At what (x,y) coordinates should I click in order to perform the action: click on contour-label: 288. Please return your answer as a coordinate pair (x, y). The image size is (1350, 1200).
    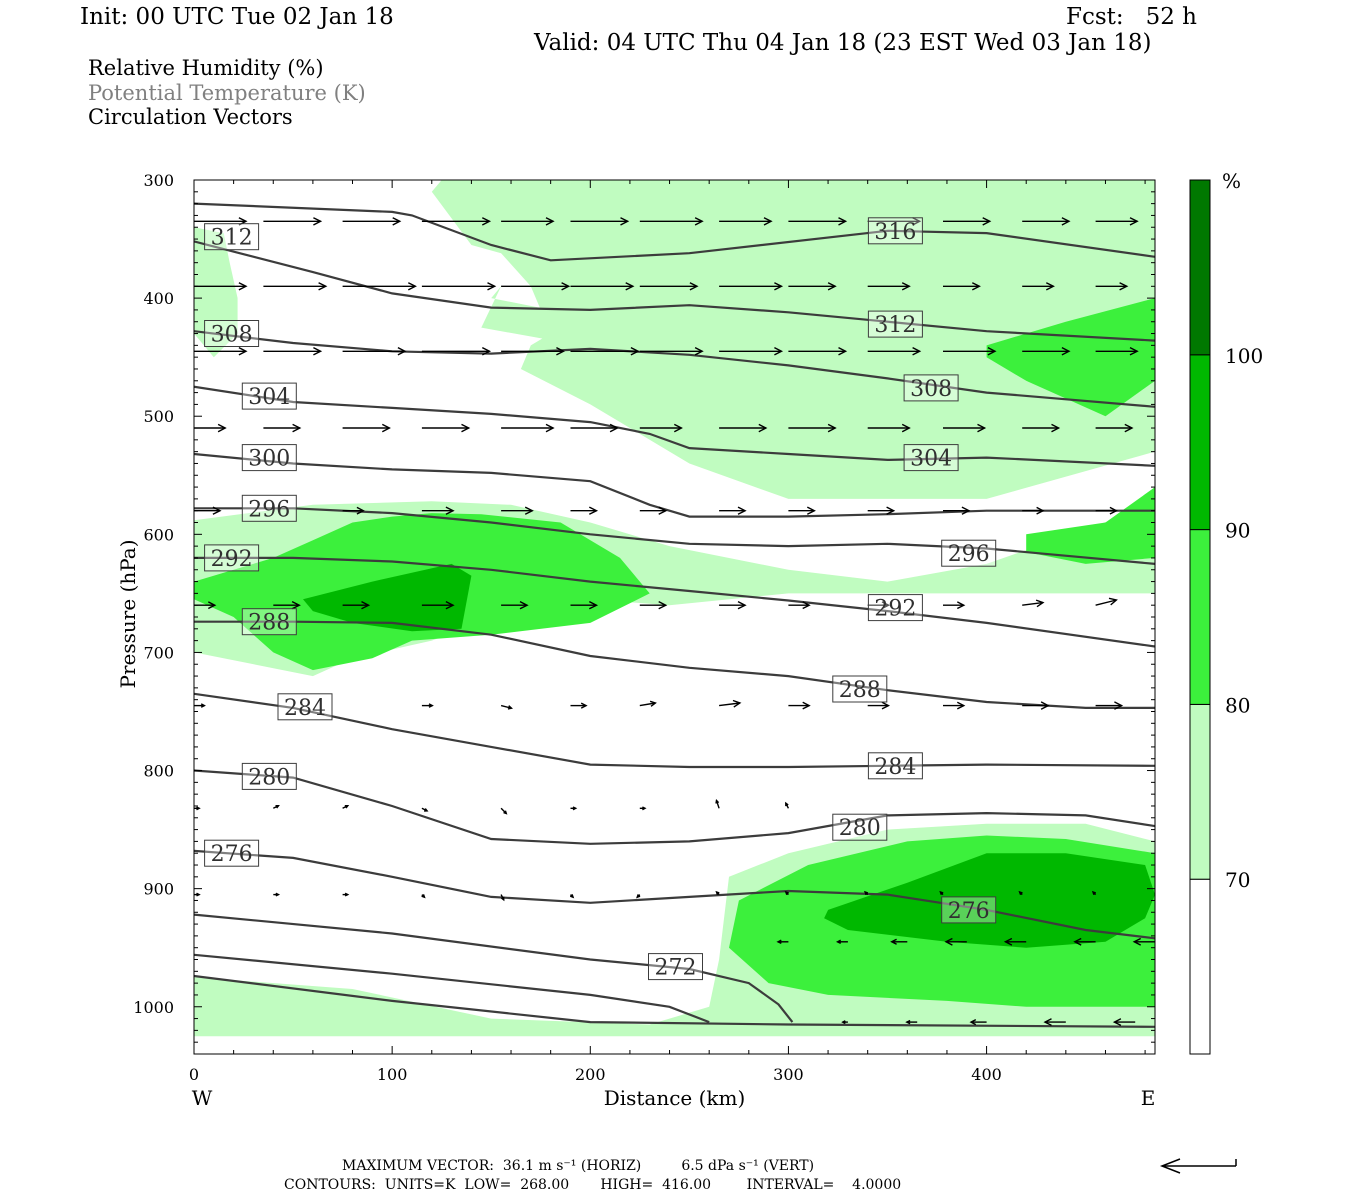
    Looking at the image, I should click on (269, 622).